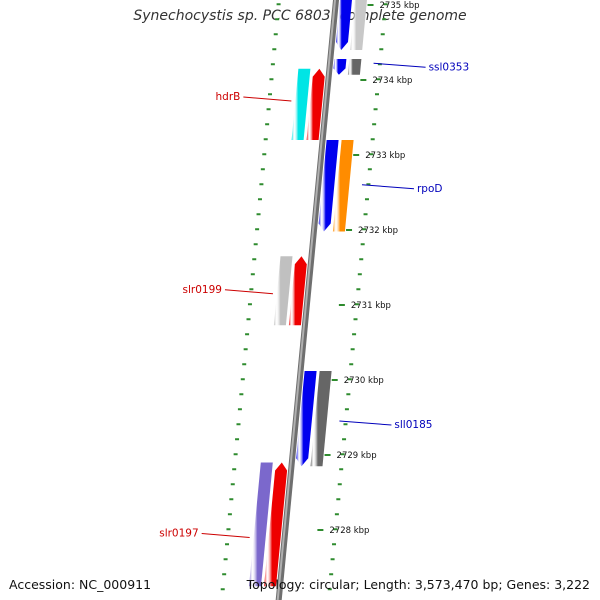 The height and width of the screenshot is (600, 600). What do you see at coordinates (80, 584) in the screenshot?
I see `accession-text: Accession: NC_000911` at bounding box center [80, 584].